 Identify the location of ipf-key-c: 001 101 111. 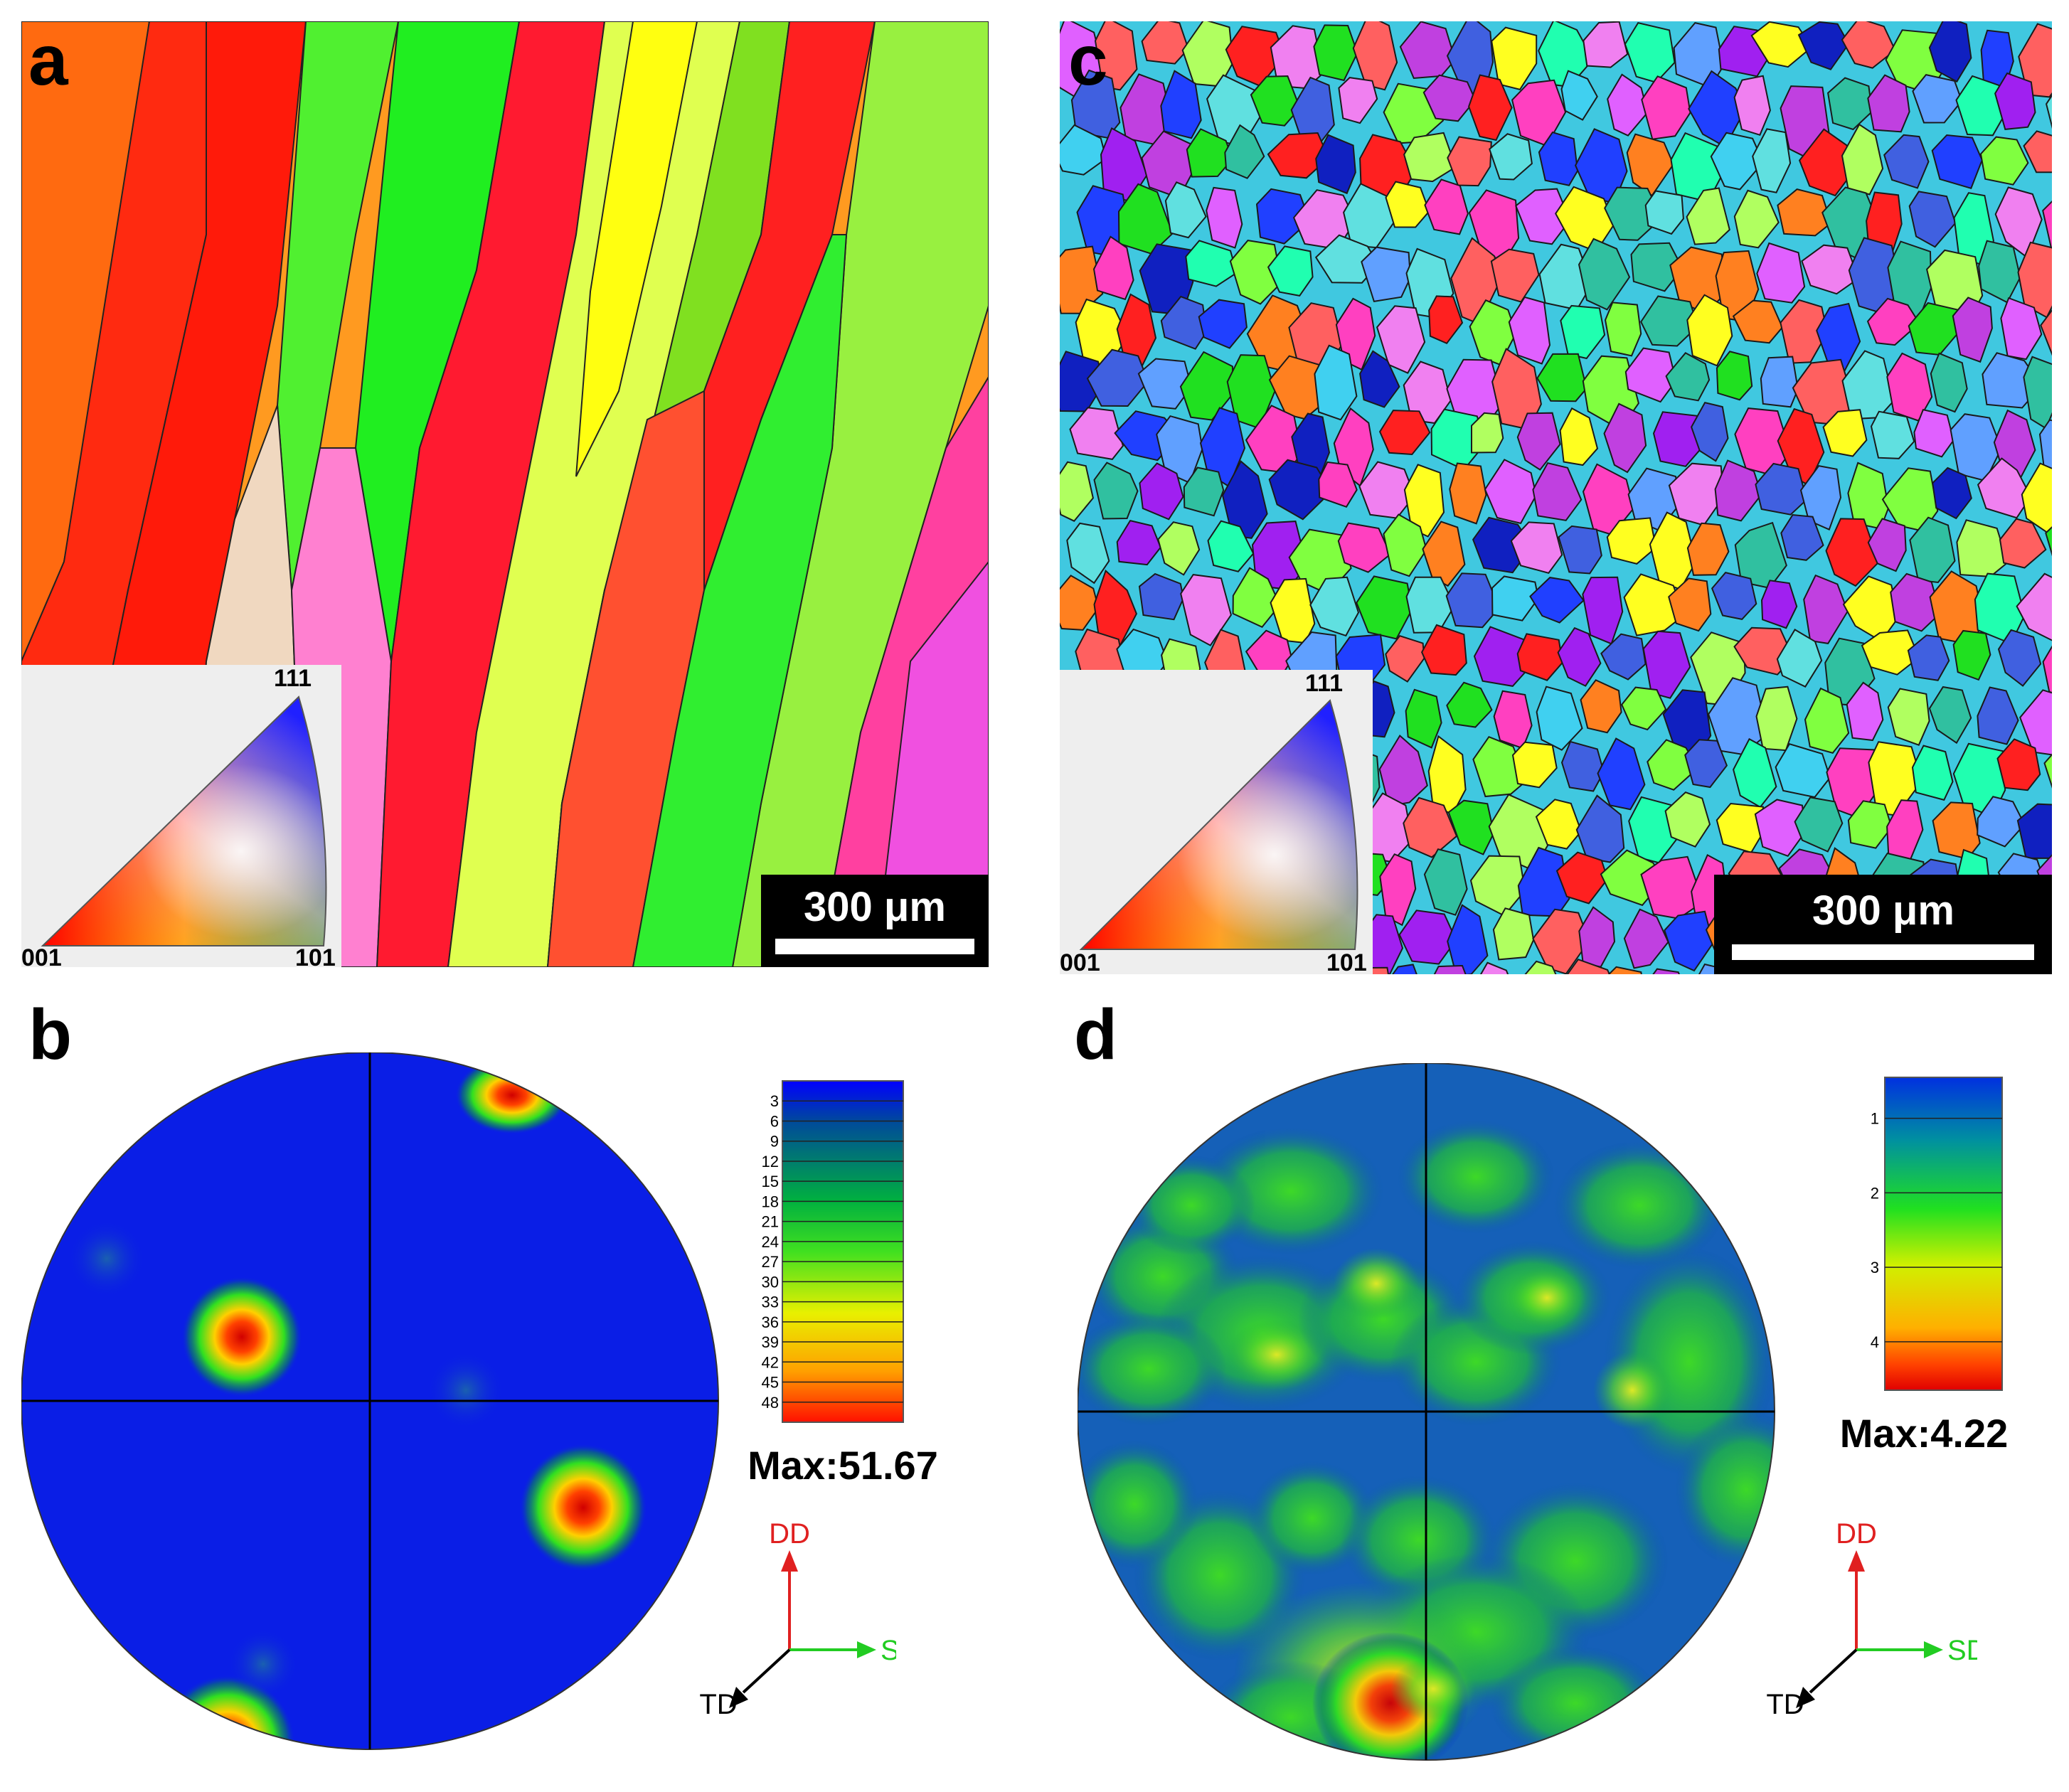
(1216, 823).